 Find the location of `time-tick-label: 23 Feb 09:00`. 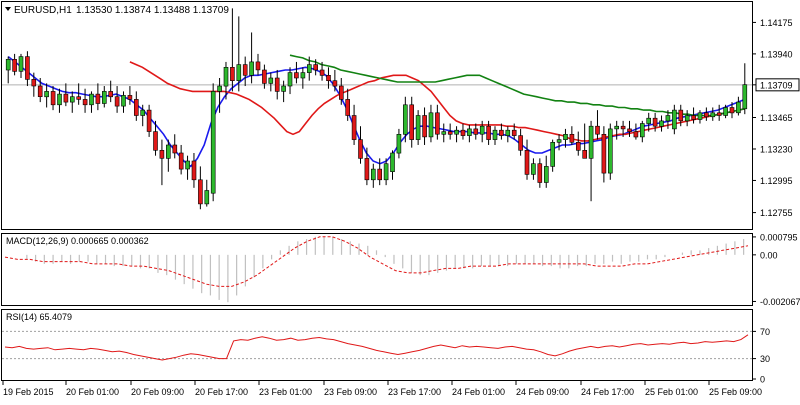

time-tick-label: 23 Feb 09:00 is located at coordinates (350, 392).